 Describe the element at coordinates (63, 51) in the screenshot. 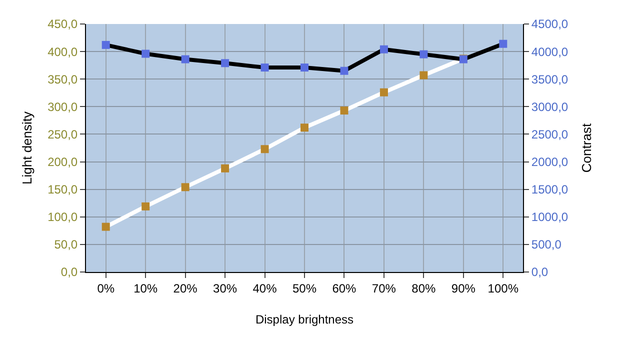

I see `y-tick-label: 400,0` at that location.